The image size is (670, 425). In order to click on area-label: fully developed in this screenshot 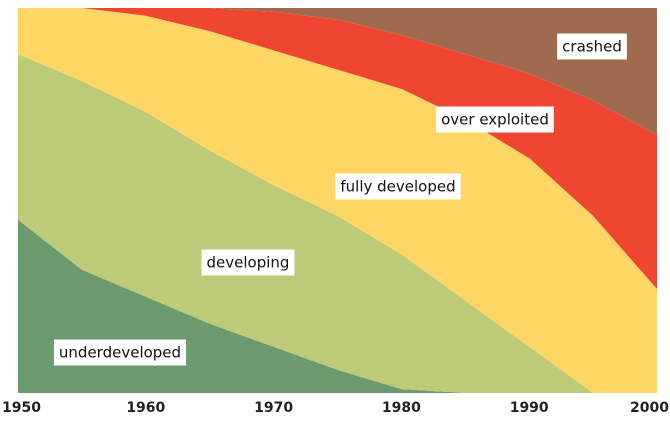, I will do `click(397, 187)`.